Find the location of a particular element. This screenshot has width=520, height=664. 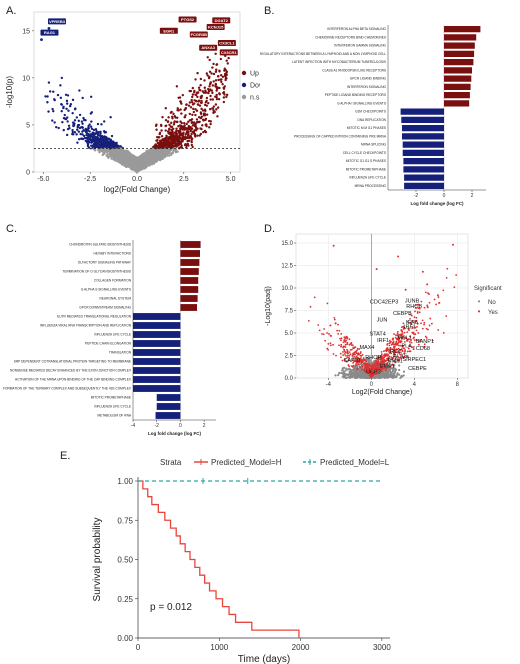

panel-a-label: A. is located at coordinates (11, 11).